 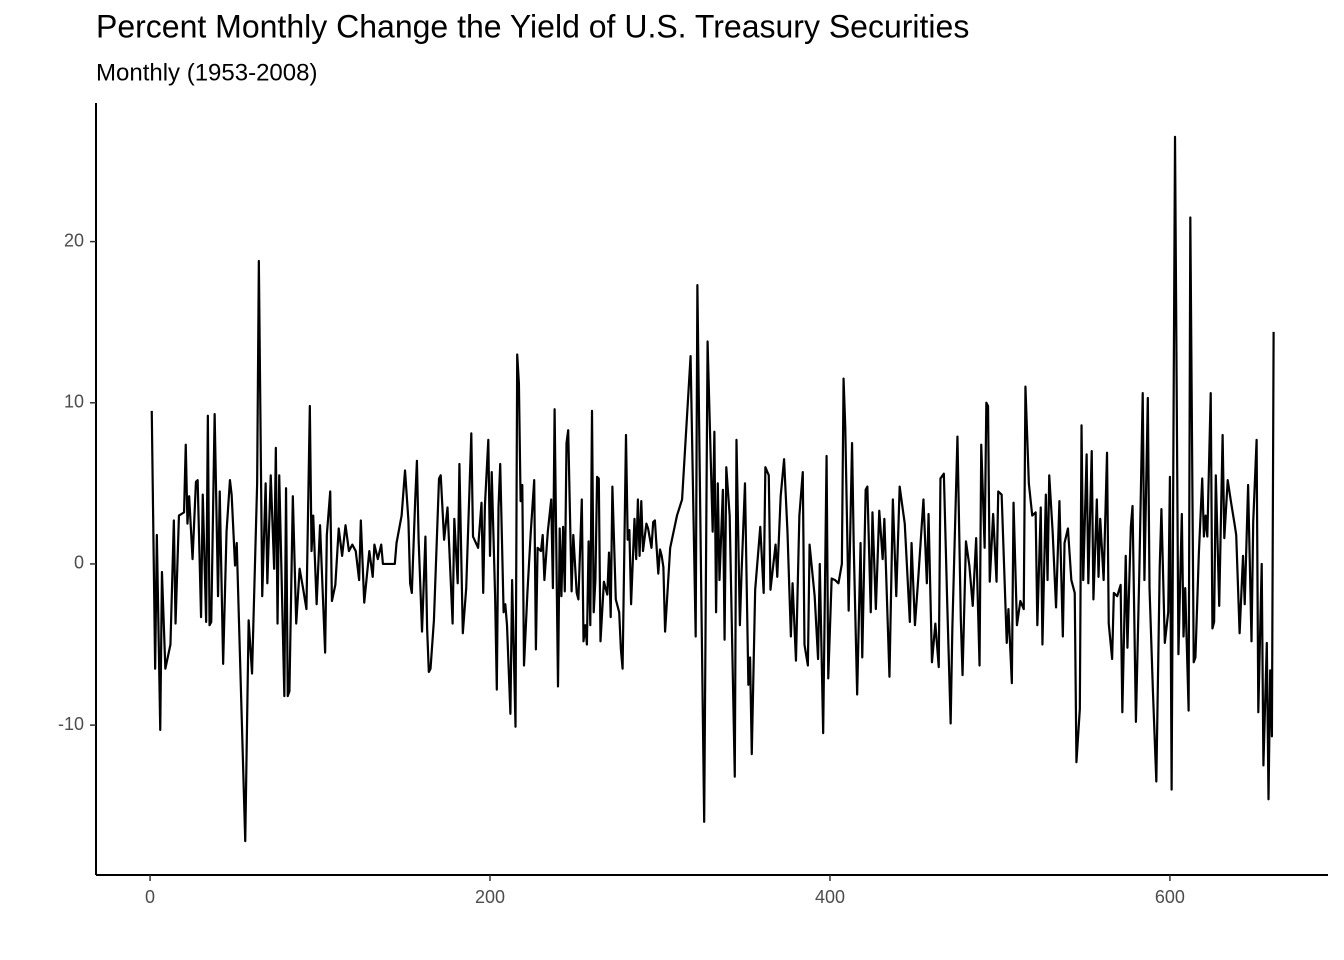 I want to click on y-tick-label: -10, so click(x=71, y=724).